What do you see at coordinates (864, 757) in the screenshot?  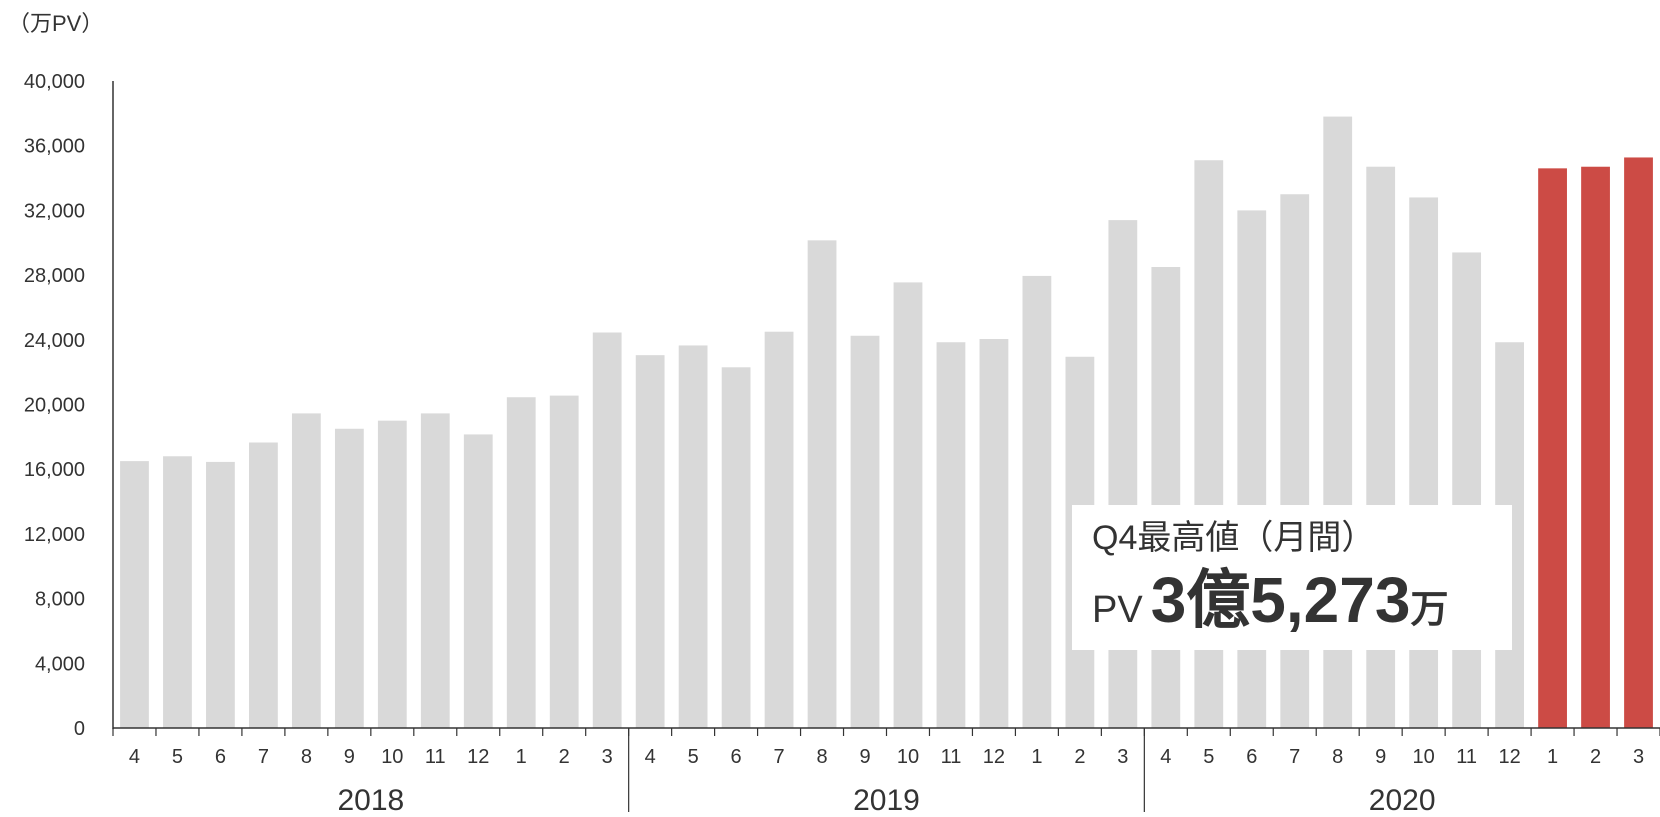 I see `x-tick-label-17: 9` at bounding box center [864, 757].